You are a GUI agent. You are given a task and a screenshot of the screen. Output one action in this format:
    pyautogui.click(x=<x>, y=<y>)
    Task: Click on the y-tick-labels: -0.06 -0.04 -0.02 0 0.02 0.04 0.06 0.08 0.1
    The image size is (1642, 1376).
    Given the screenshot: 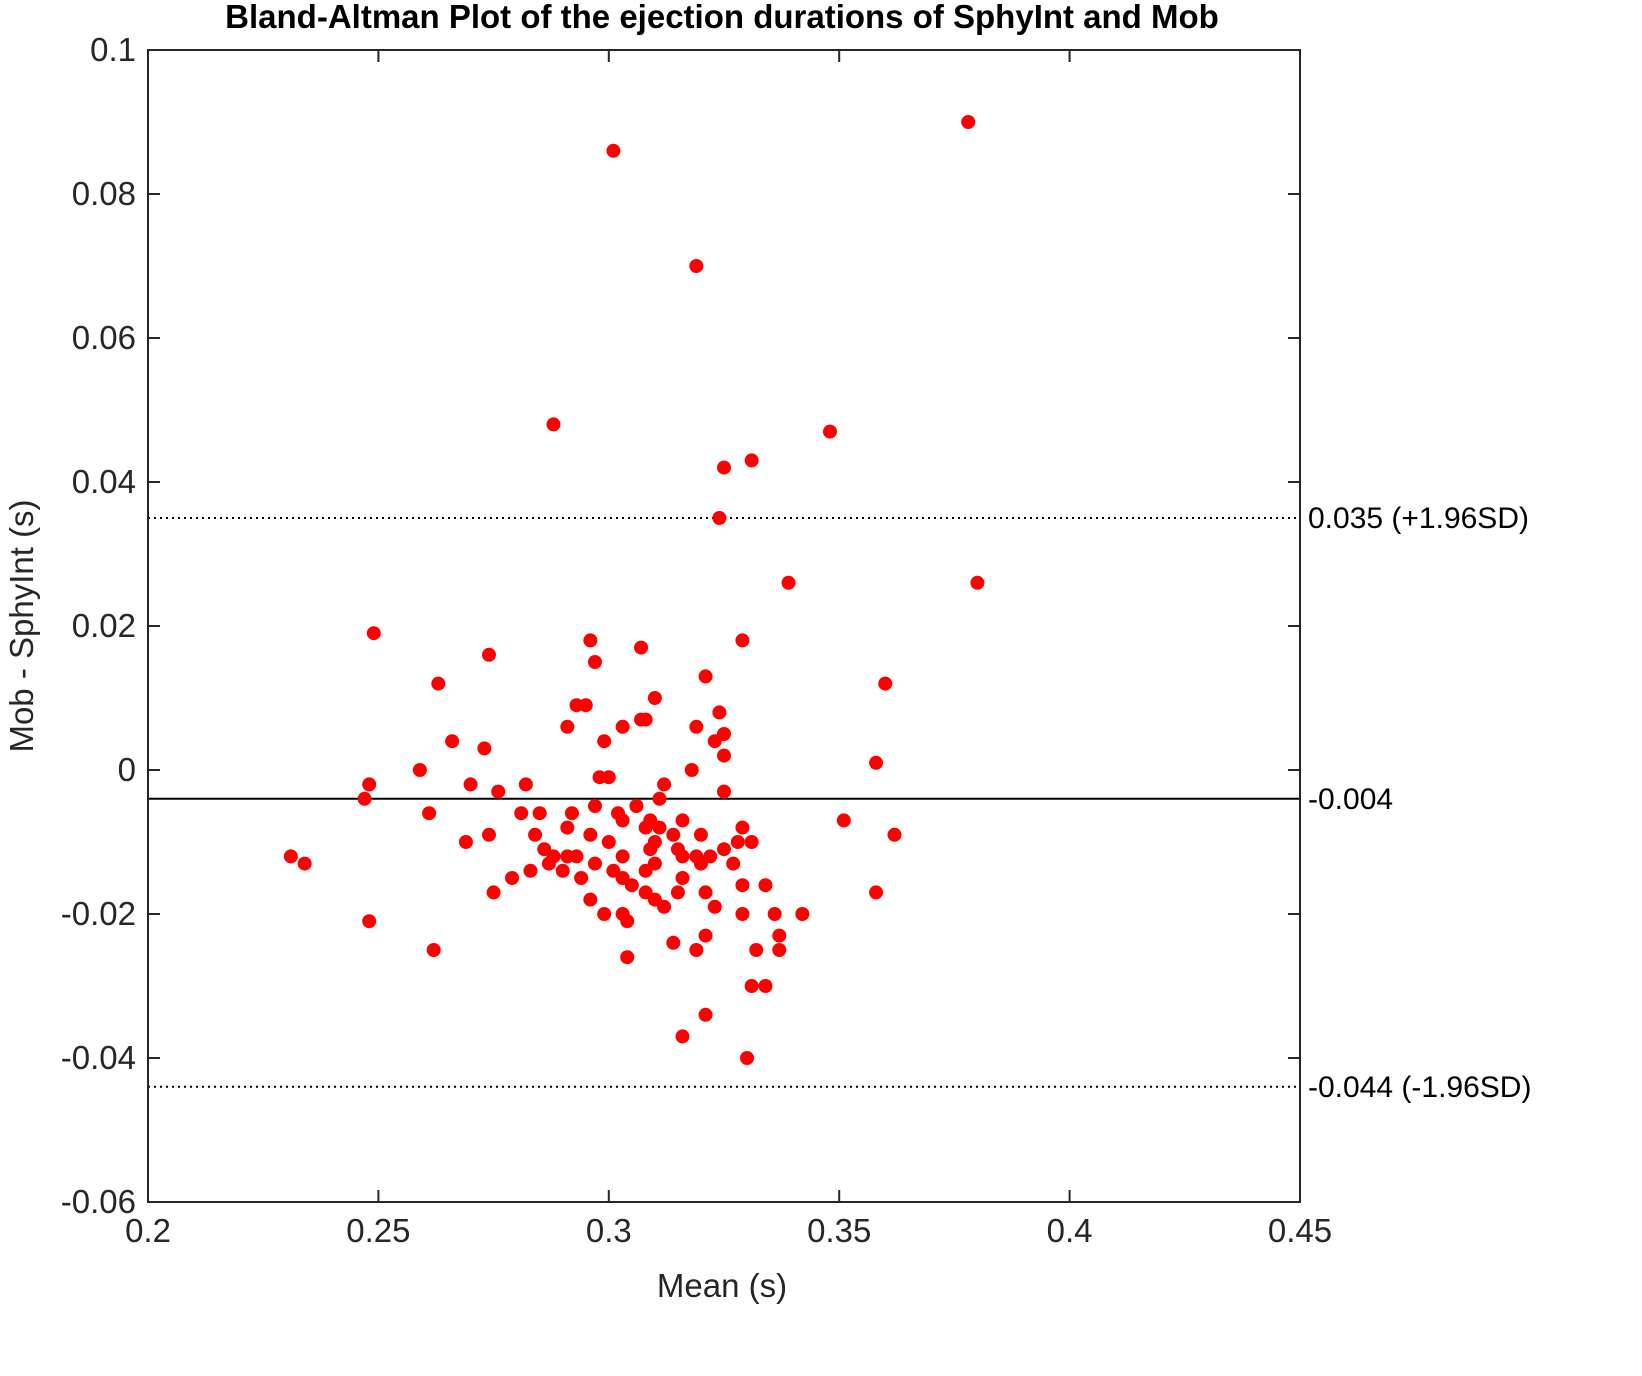 What is the action you would take?
    pyautogui.click(x=98, y=625)
    